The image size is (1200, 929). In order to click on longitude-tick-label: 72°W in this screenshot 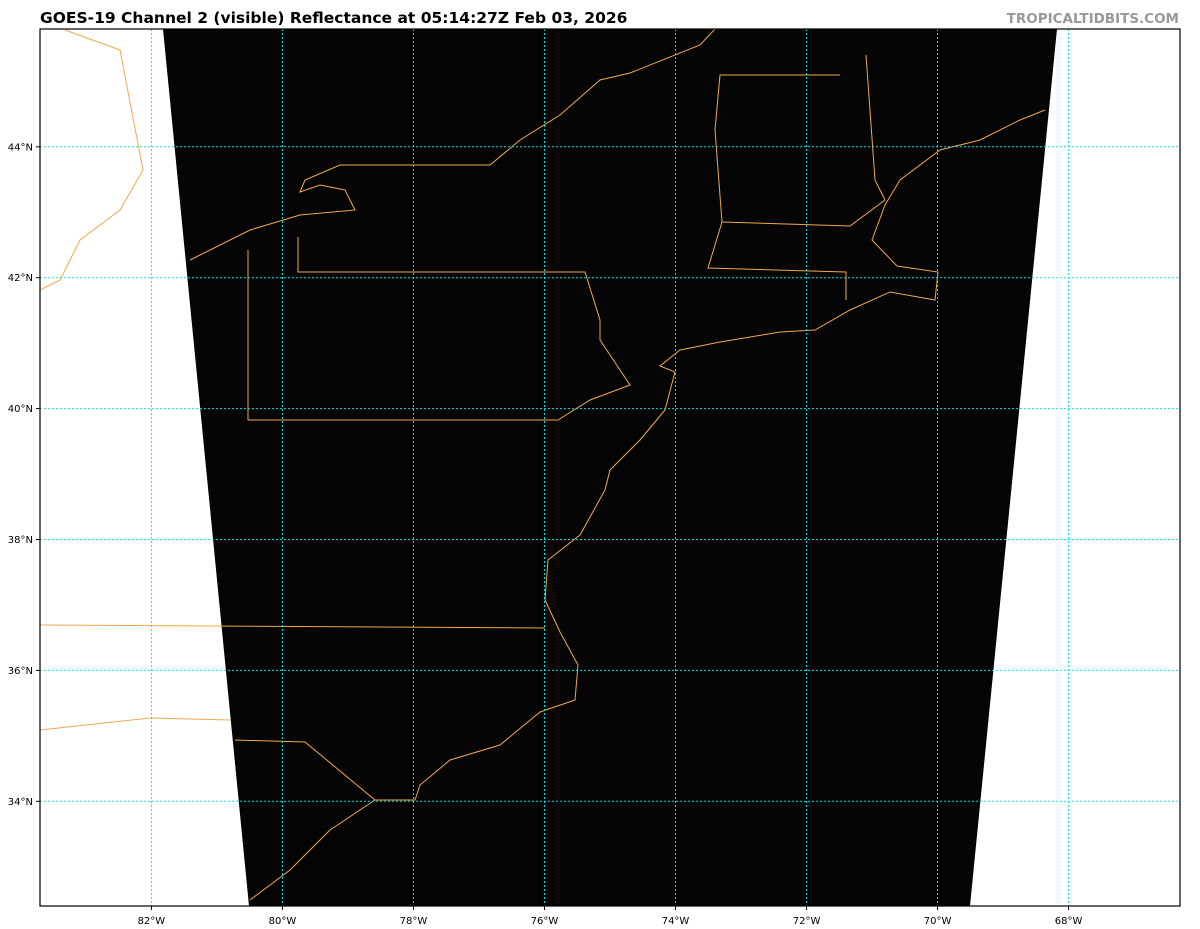, I will do `click(807, 921)`.